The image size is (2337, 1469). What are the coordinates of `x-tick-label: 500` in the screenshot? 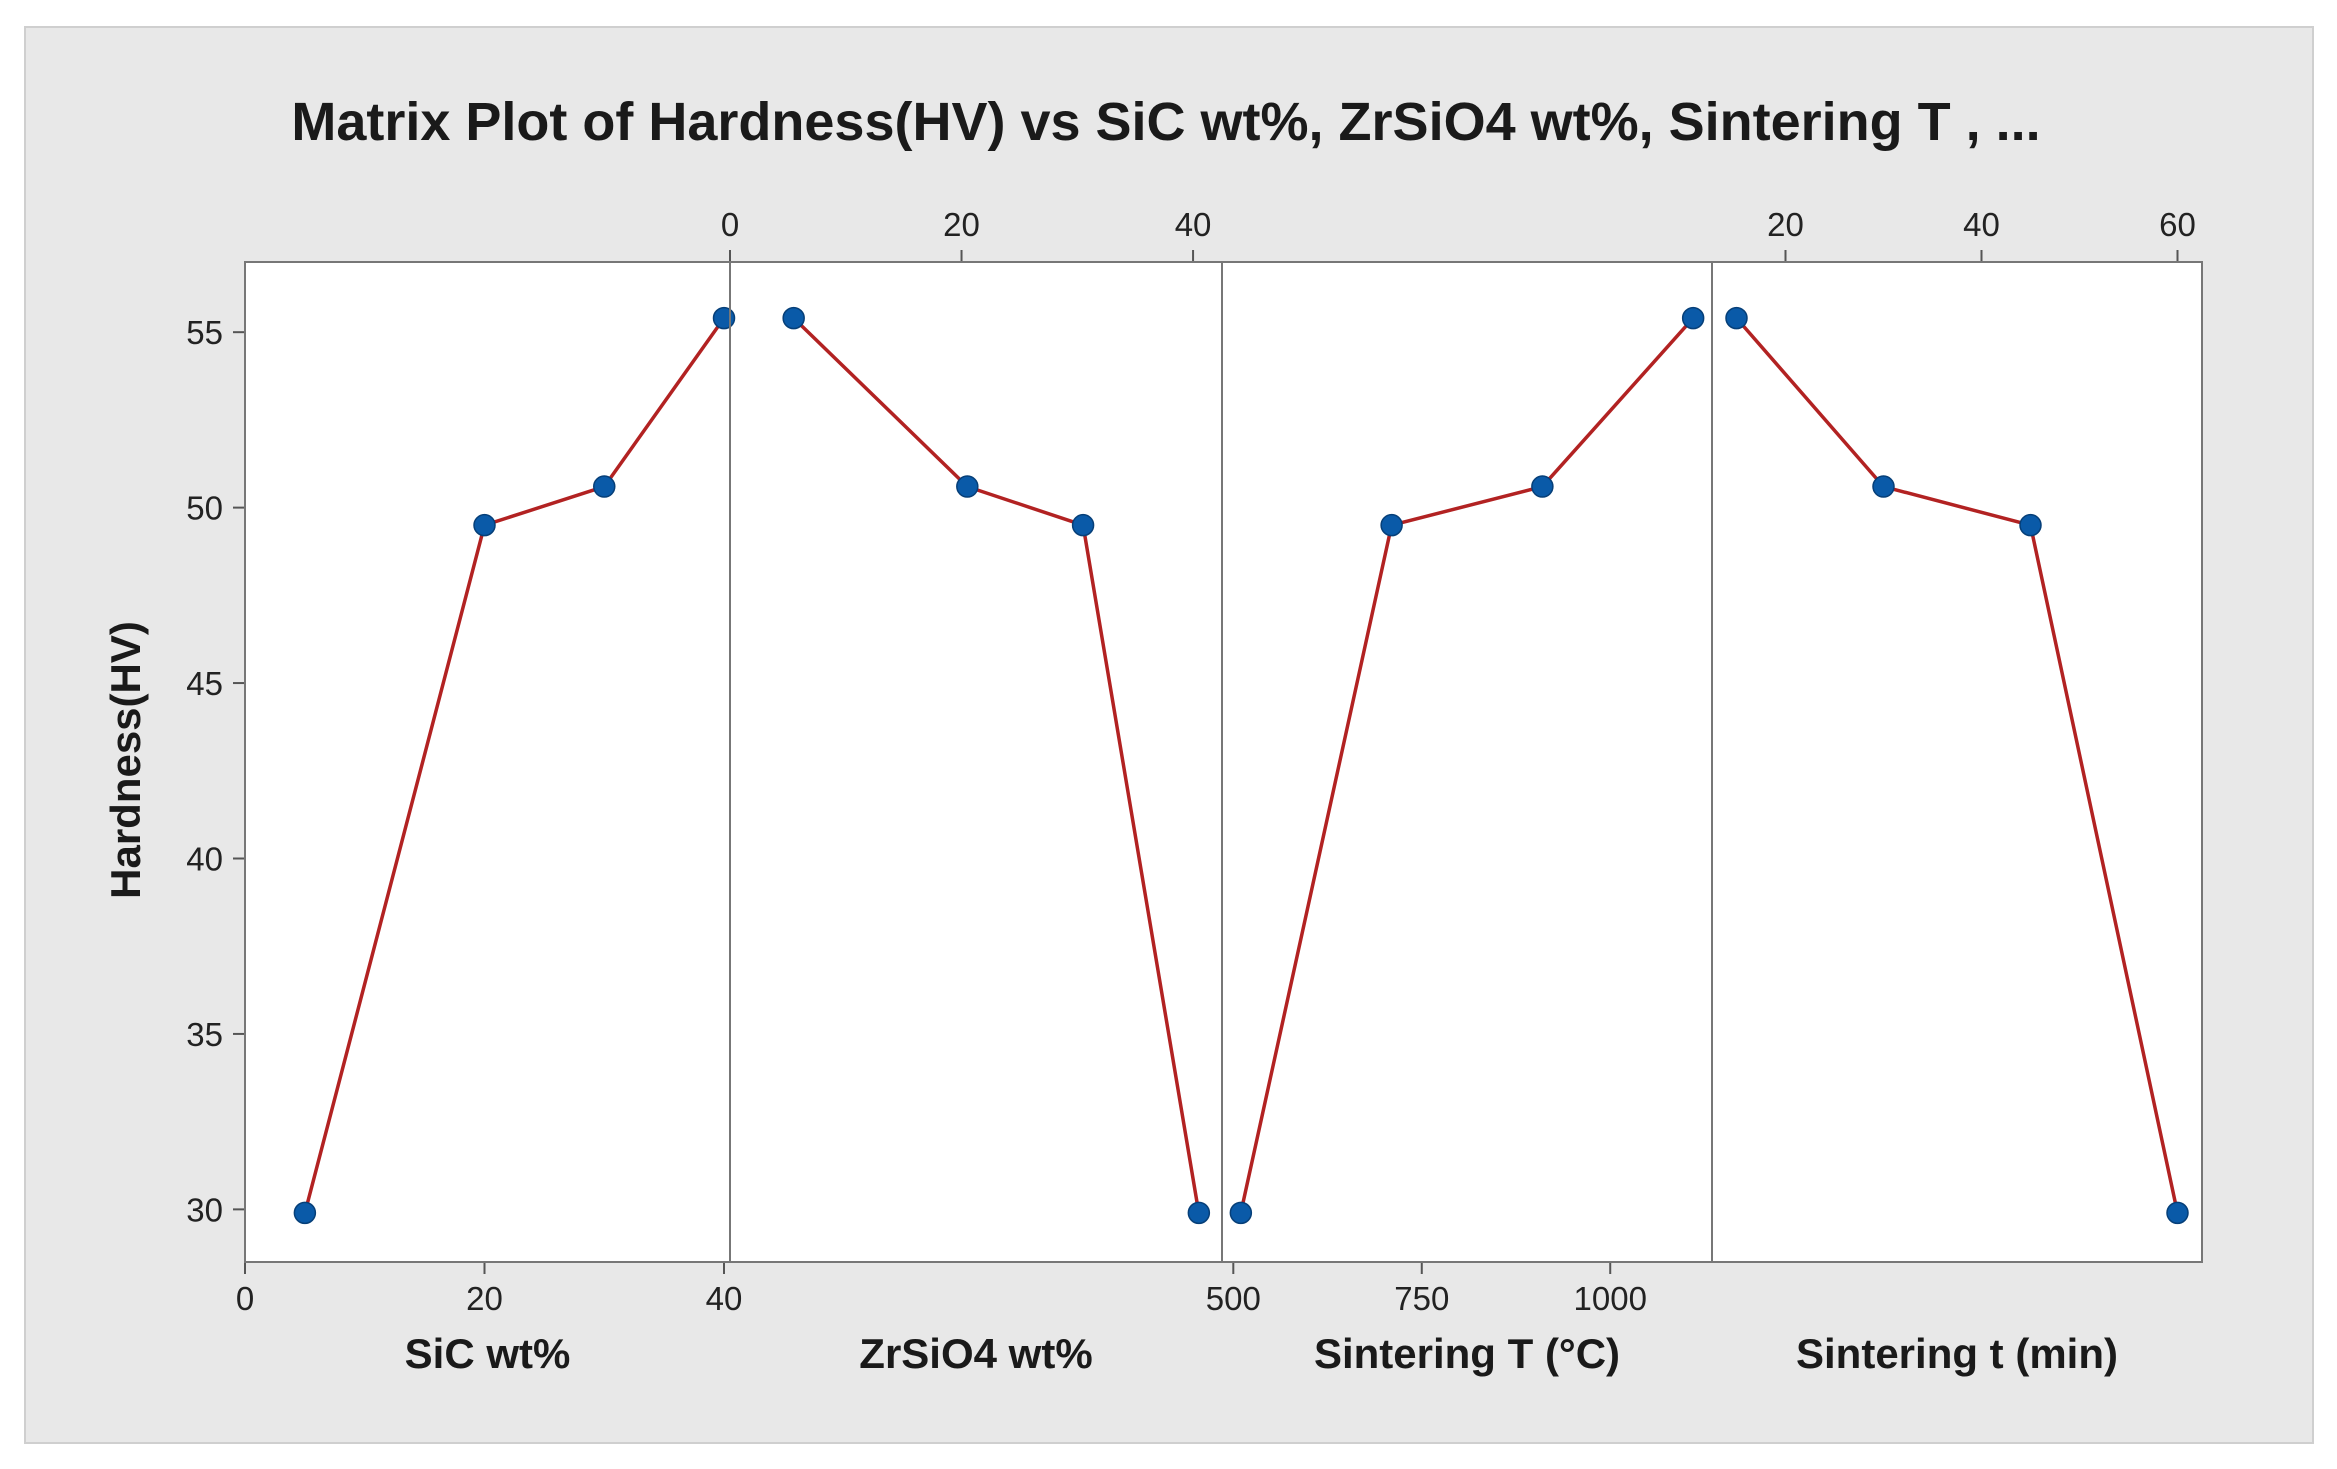 It's located at (1233, 1298).